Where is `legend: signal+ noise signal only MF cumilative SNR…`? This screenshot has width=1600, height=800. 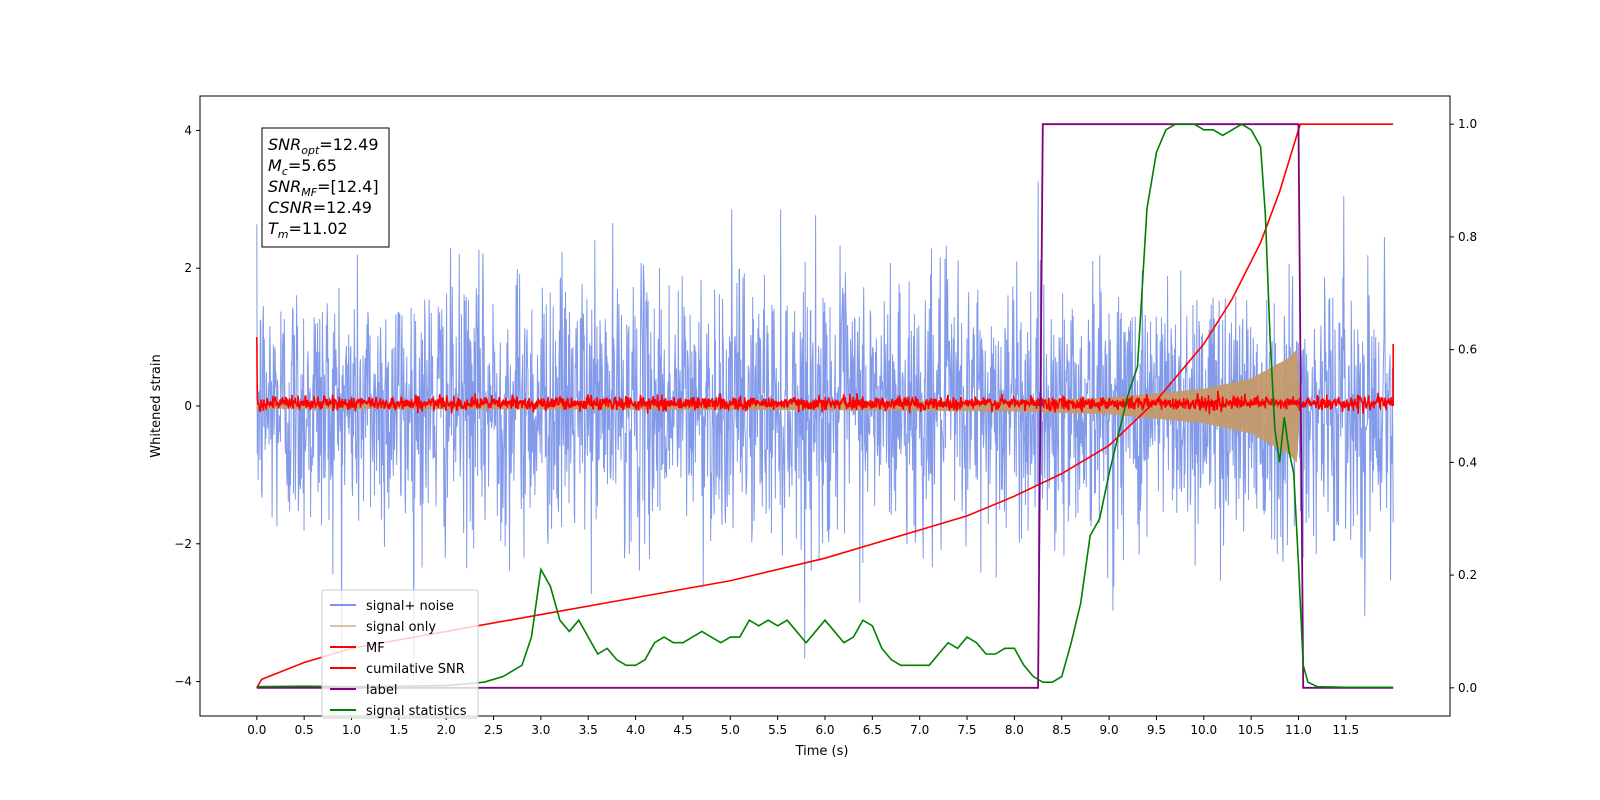
legend: signal+ noise signal only MF cumilative SNR… is located at coordinates (400, 654).